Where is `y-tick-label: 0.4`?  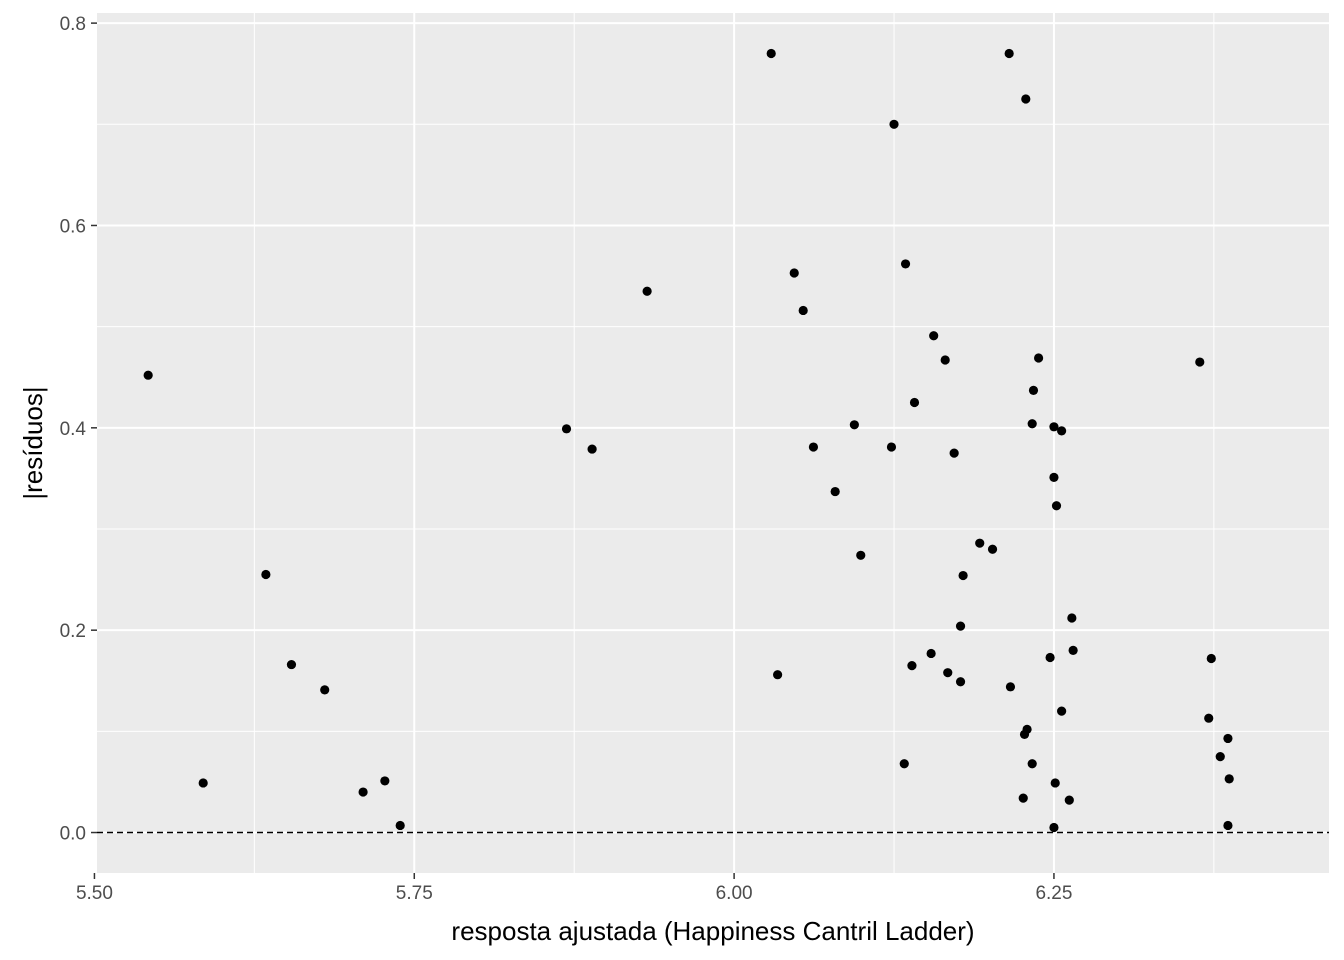
y-tick-label: 0.4 is located at coordinates (73, 429).